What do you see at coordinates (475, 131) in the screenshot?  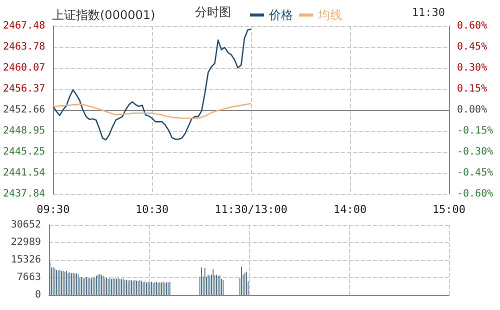 I see `y2-tick-label: -0.15%` at bounding box center [475, 131].